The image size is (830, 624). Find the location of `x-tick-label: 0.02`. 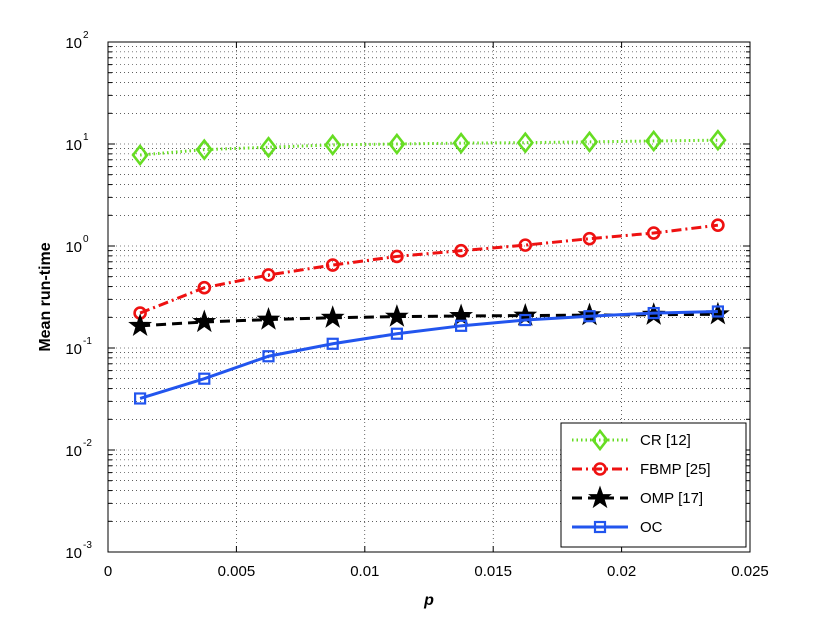

x-tick-label: 0.02 is located at coordinates (621, 571).